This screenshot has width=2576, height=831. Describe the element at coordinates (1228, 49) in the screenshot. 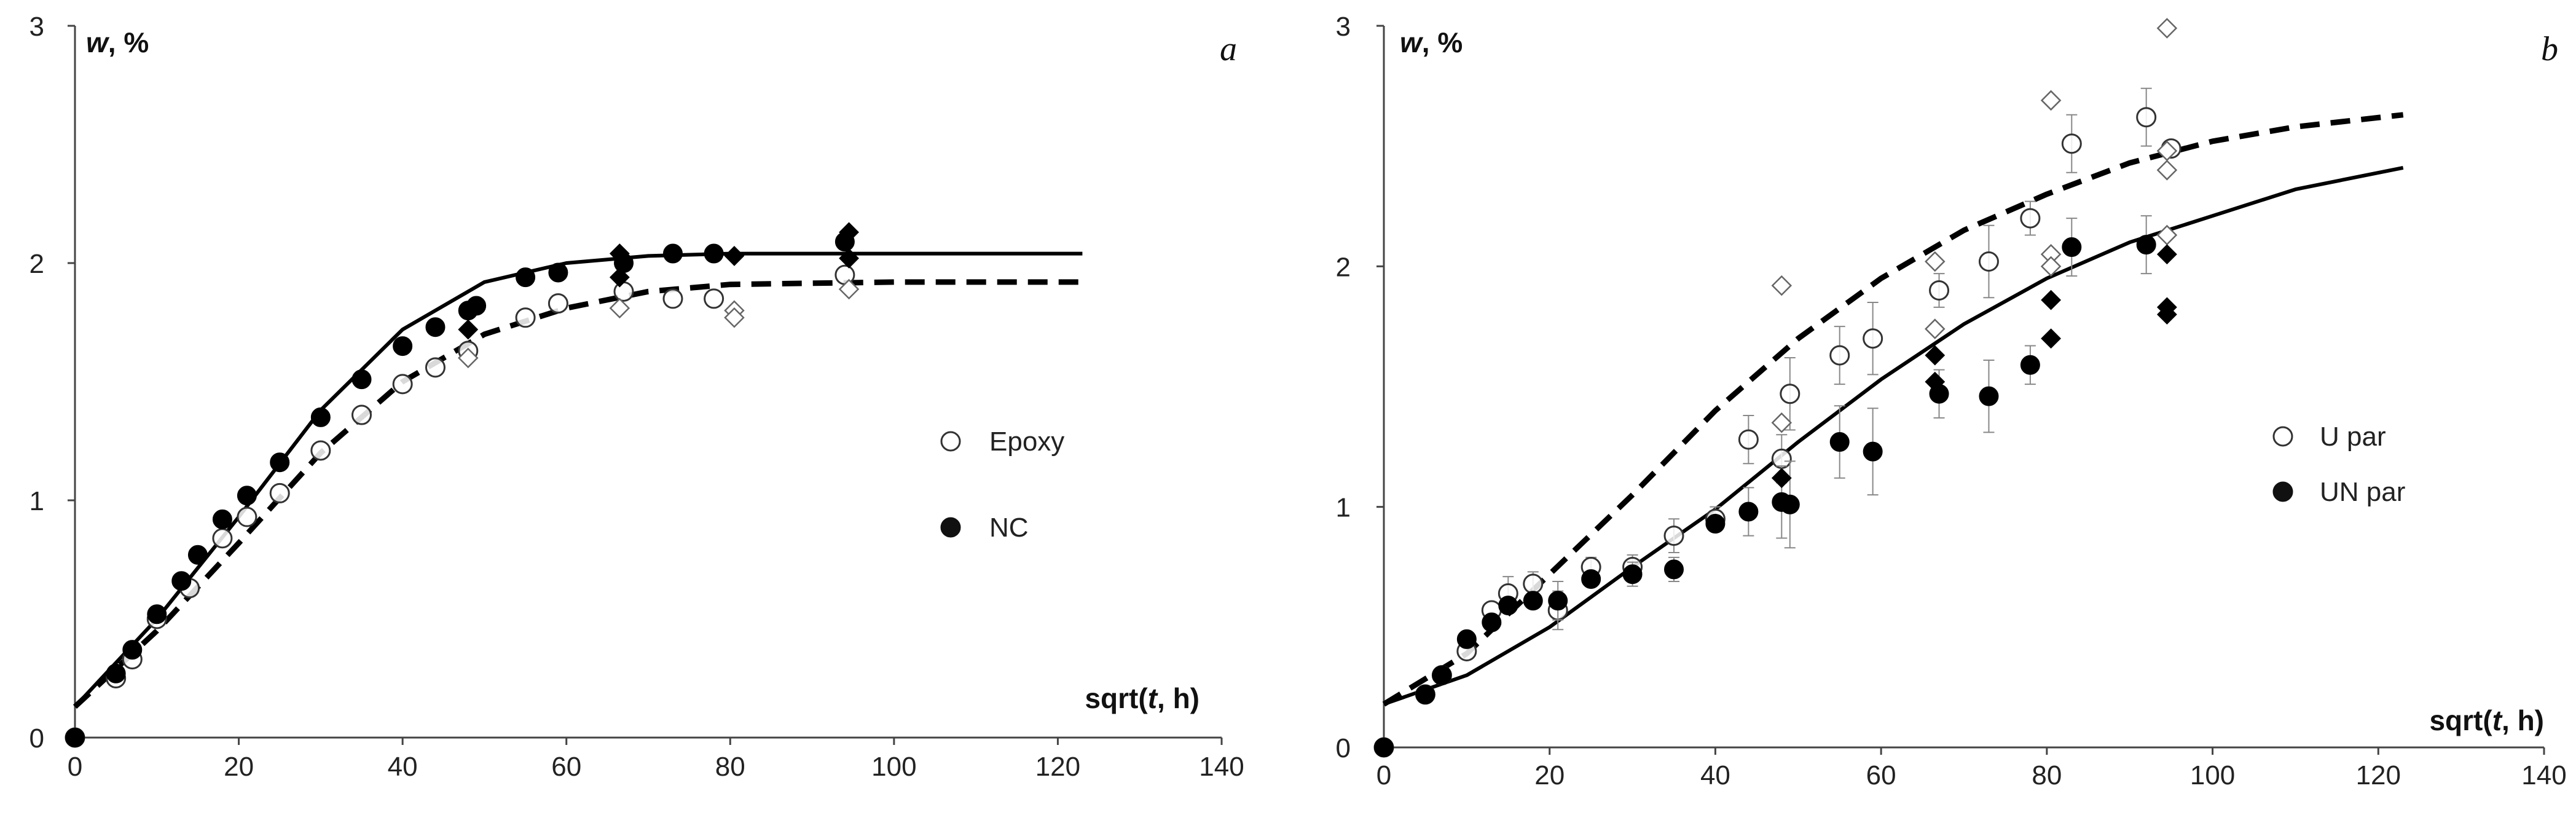

I see `panel-a-label: a` at that location.